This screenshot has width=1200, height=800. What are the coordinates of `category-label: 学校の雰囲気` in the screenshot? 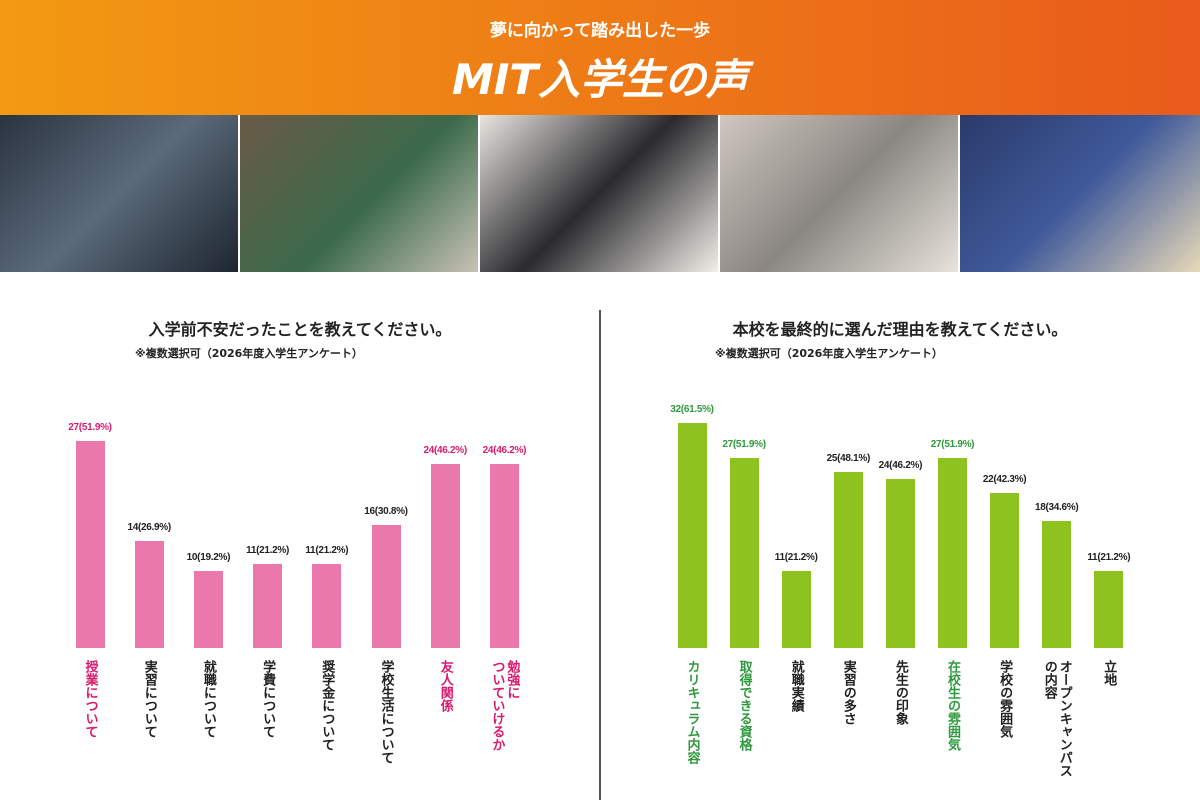 It's located at (1005, 699).